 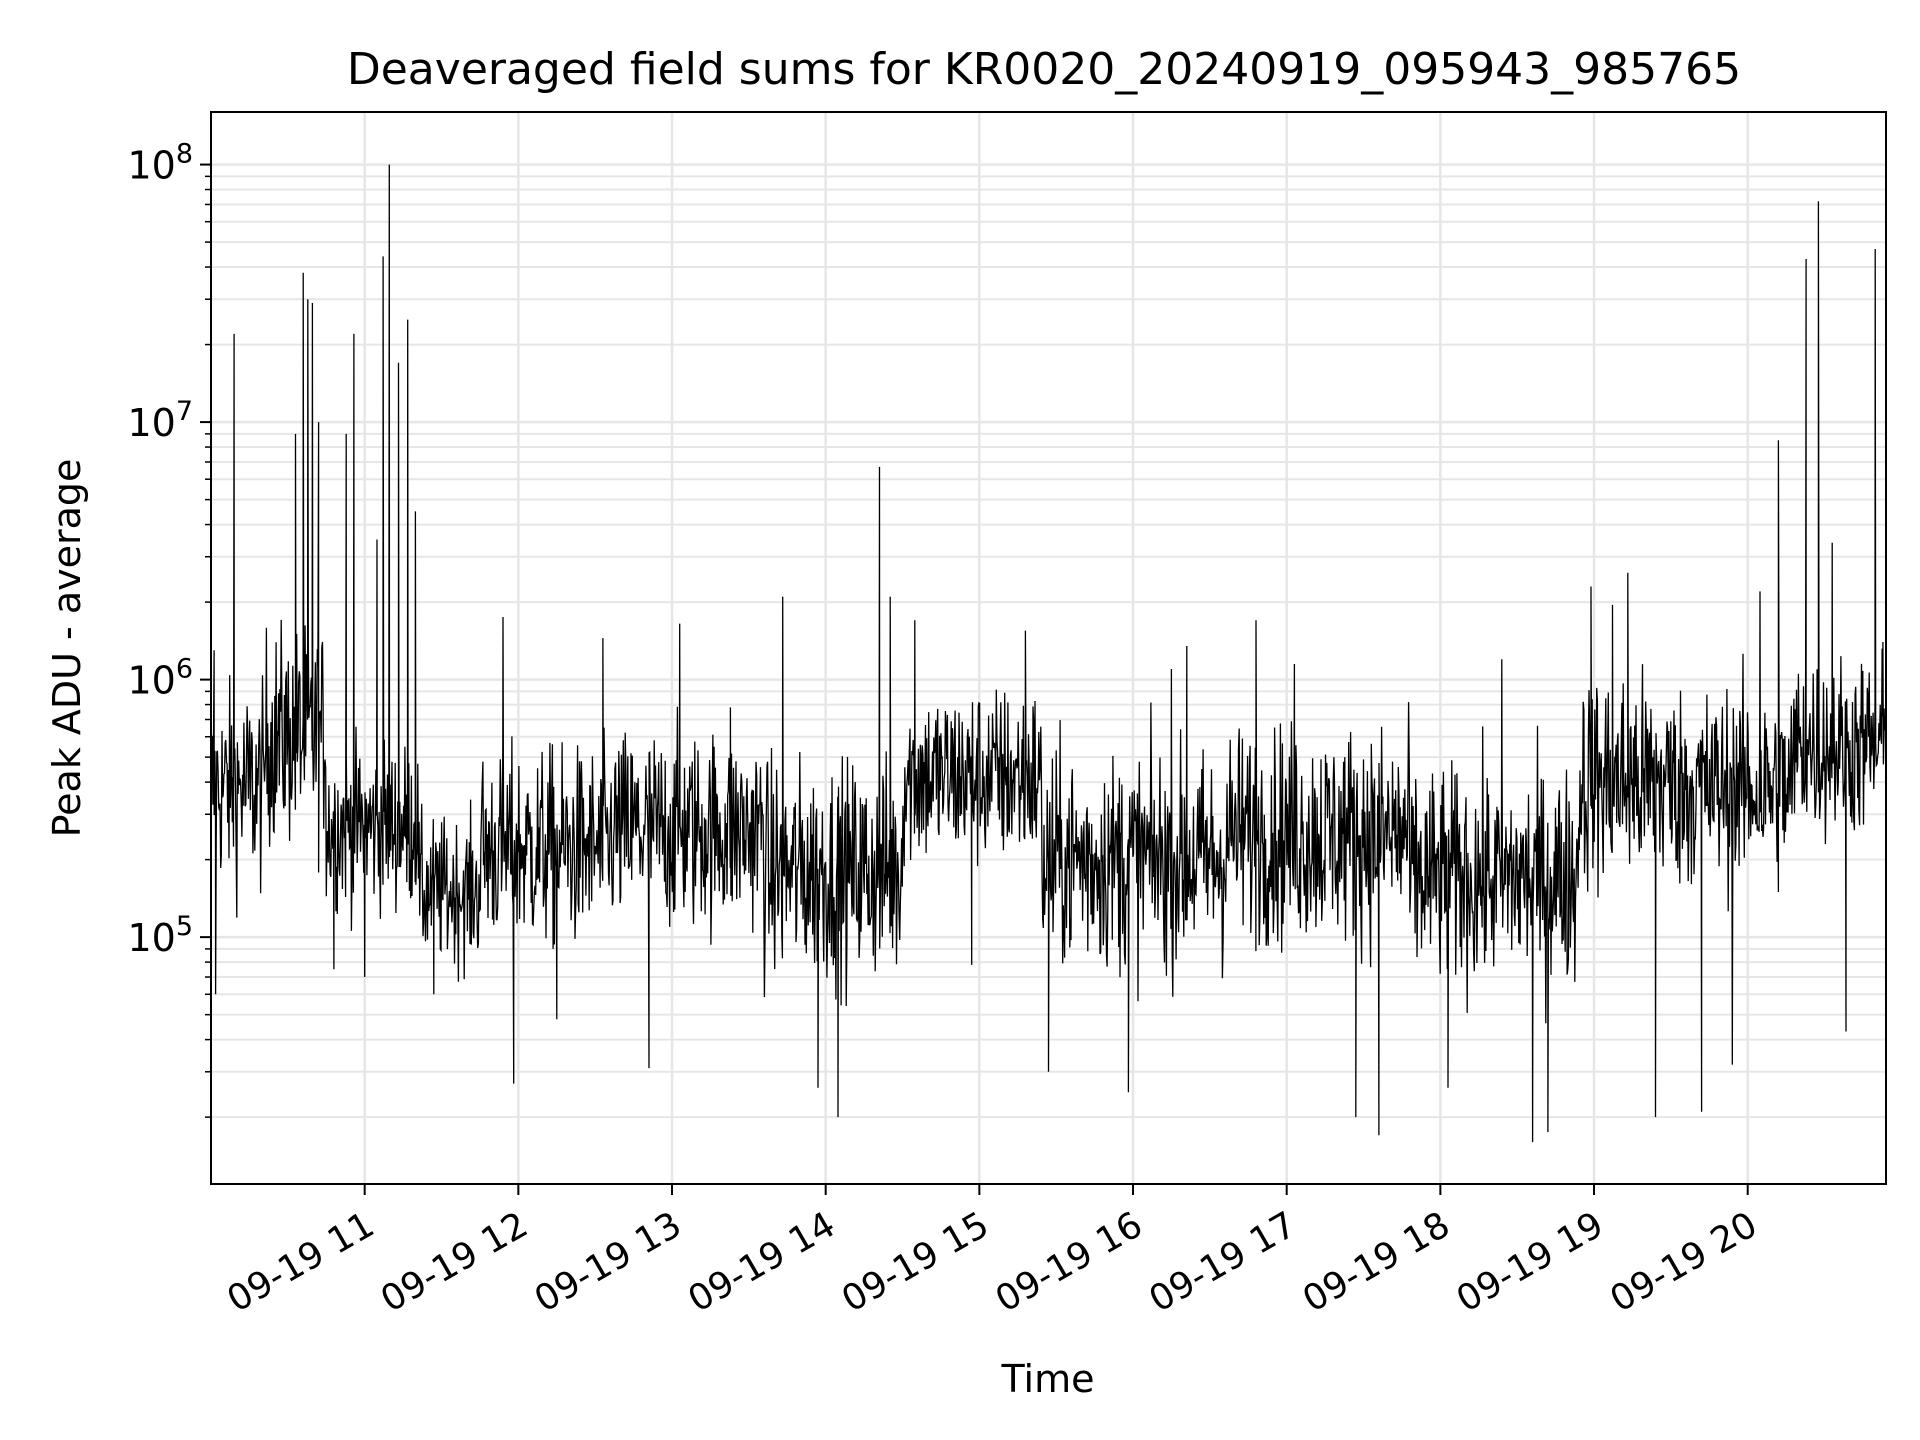 I want to click on x-axis-label: Time, so click(x=1048, y=1379).